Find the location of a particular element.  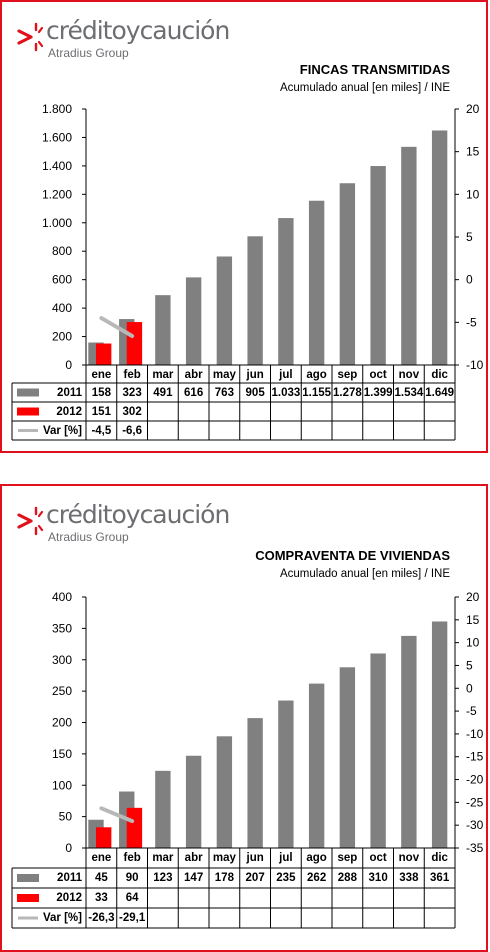

data-label-2011: 178 is located at coordinates (225, 878).